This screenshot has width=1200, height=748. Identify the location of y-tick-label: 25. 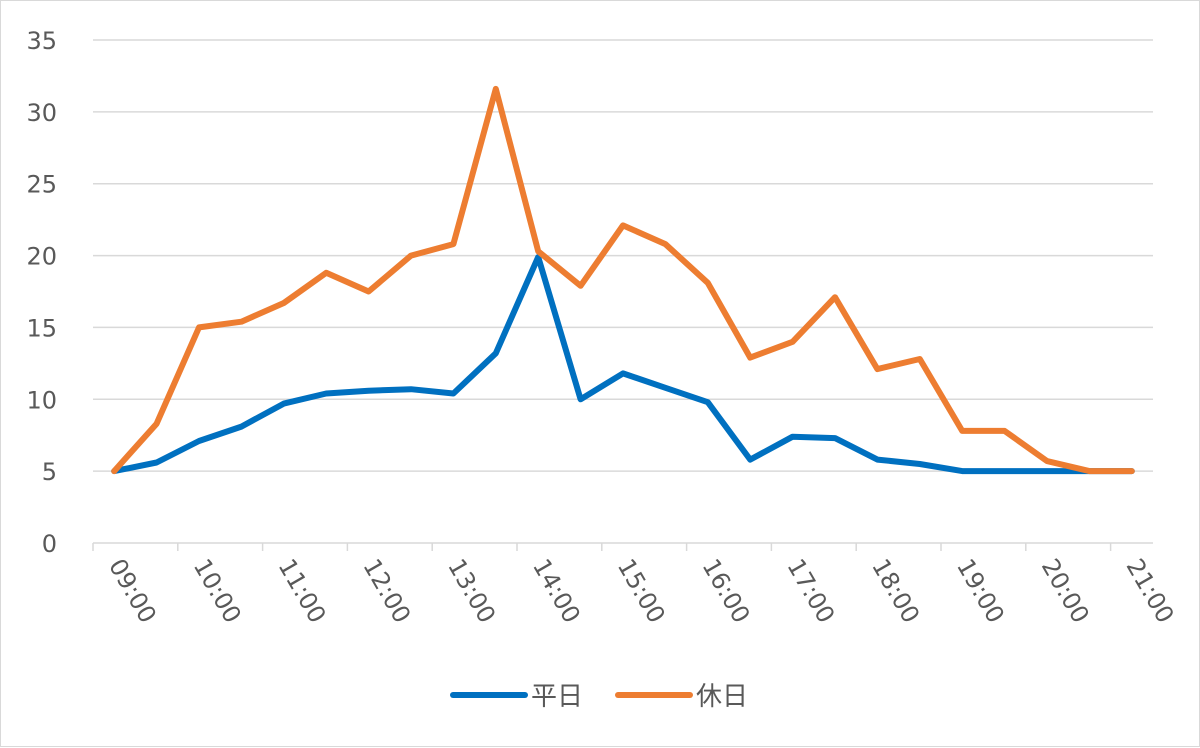
(41, 185).